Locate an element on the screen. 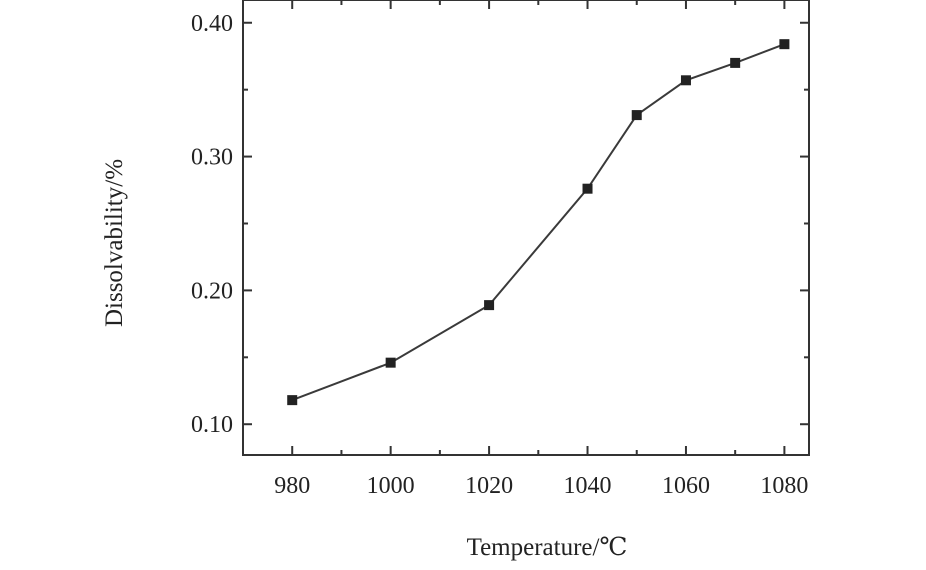 Image resolution: width=926 pixels, height=570 pixels. y-tick-label: 0.10 is located at coordinates (212, 425).